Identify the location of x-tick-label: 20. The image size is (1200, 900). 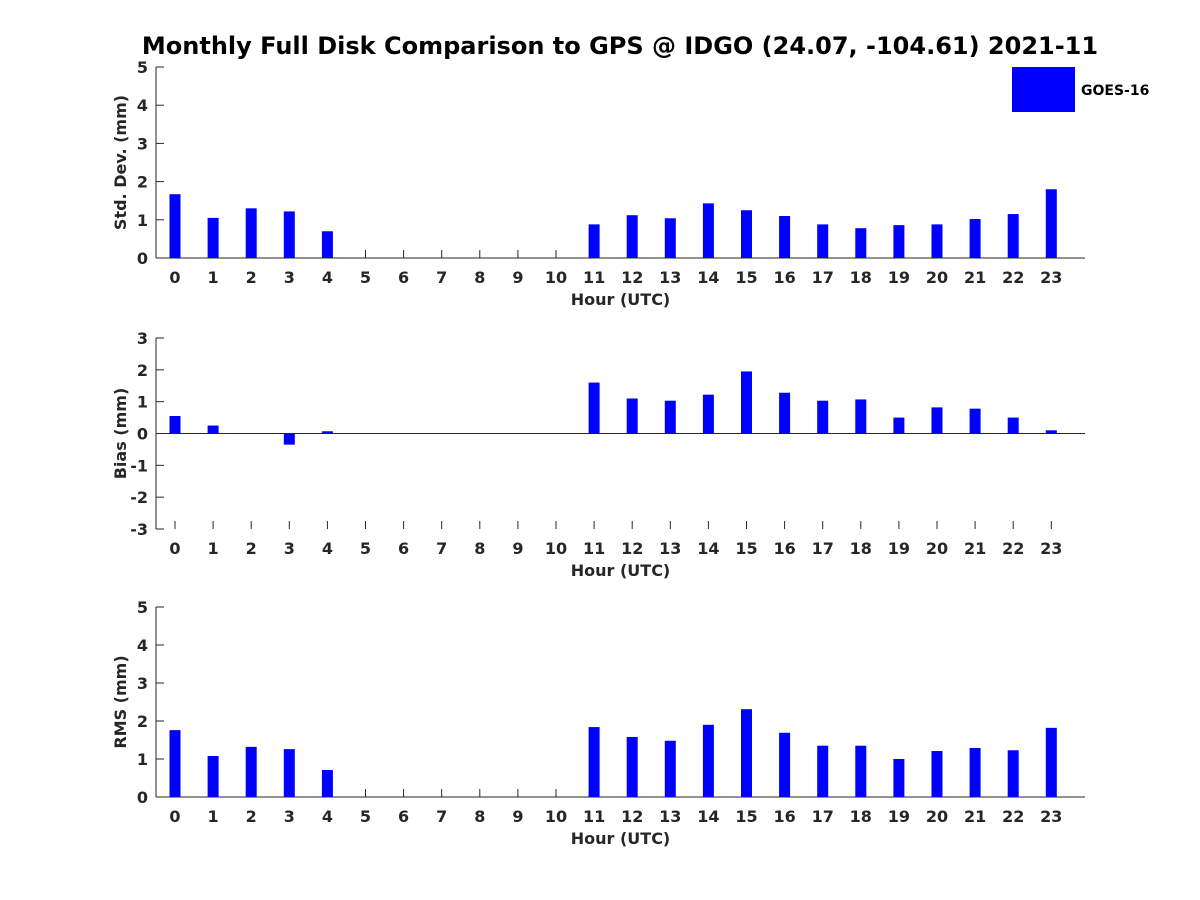
(937, 548).